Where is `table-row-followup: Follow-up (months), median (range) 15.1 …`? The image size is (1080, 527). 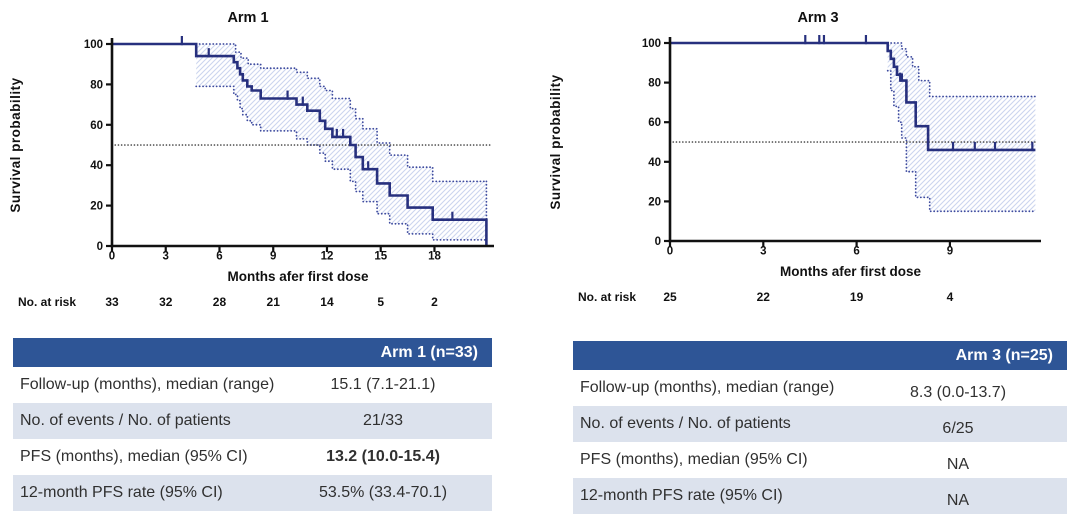 table-row-followup: Follow-up (months), median (range) 15.1 … is located at coordinates (252, 385).